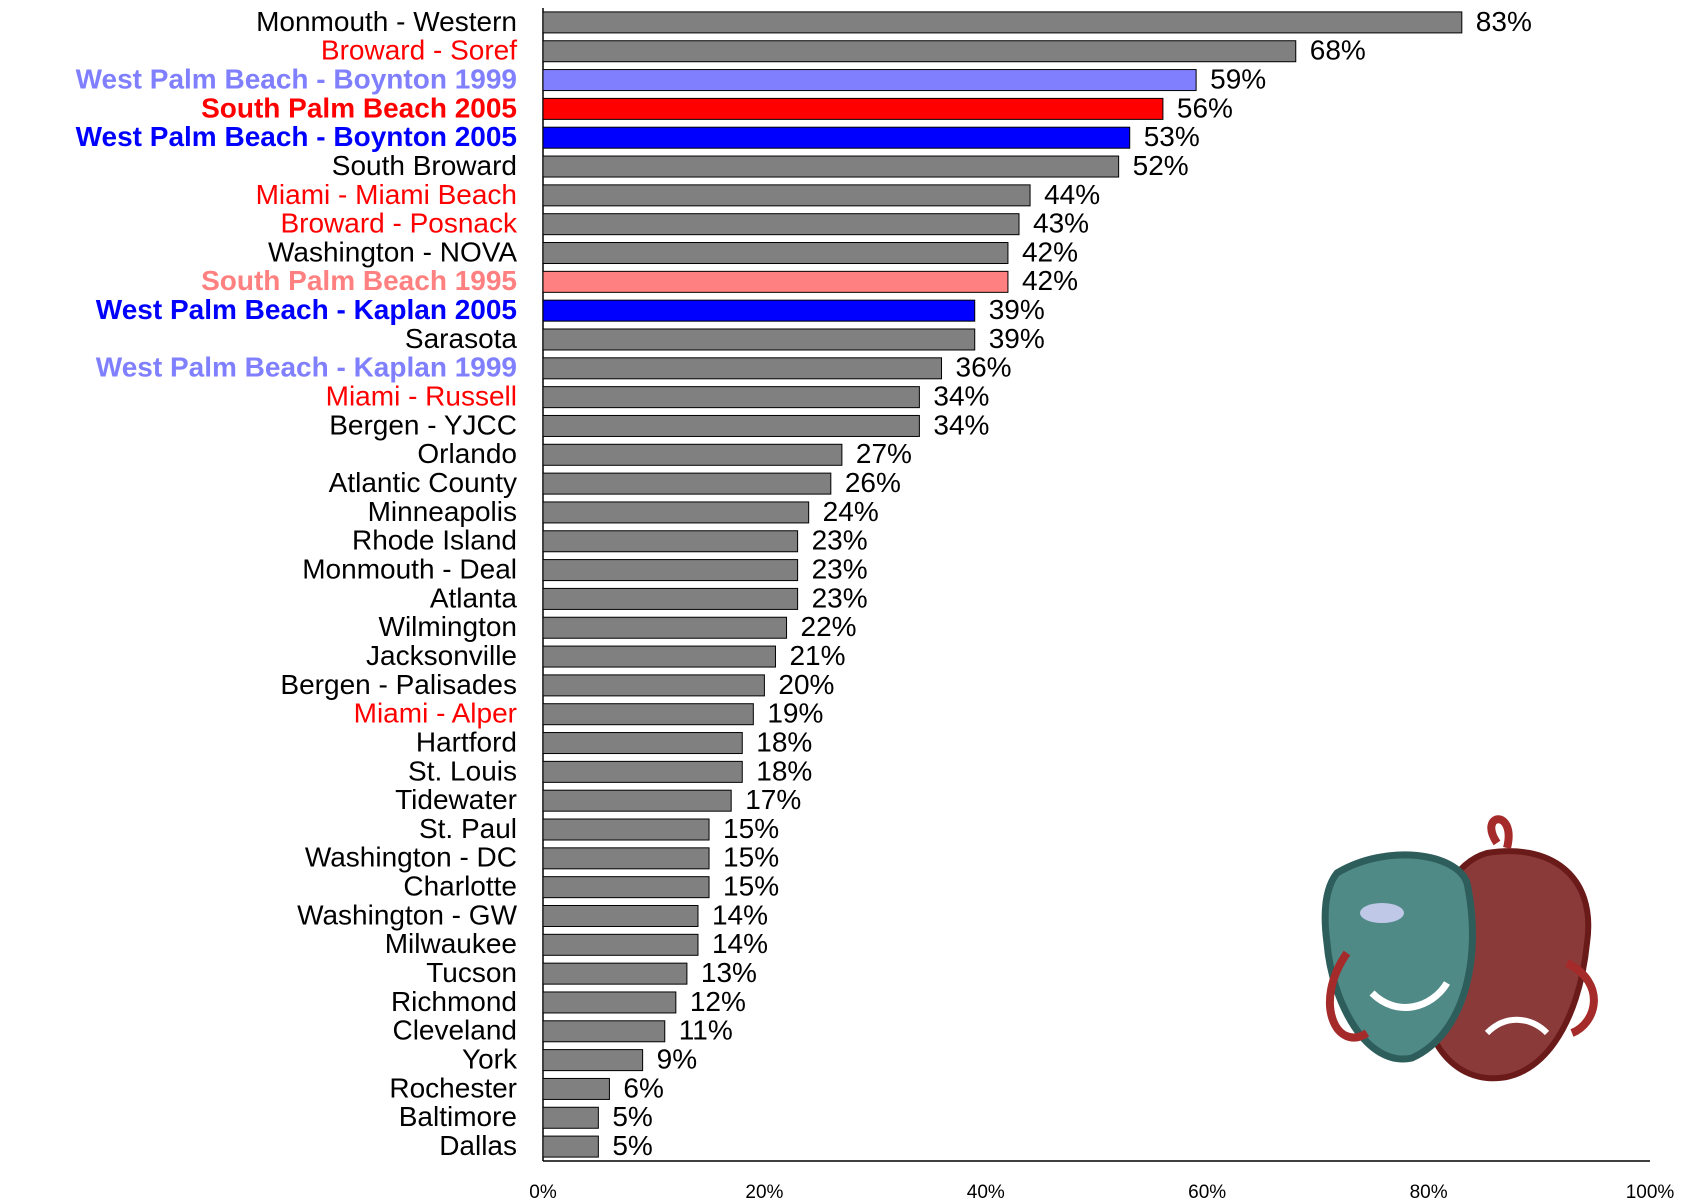  I want to click on masks-clipart, so click(1459, 948).